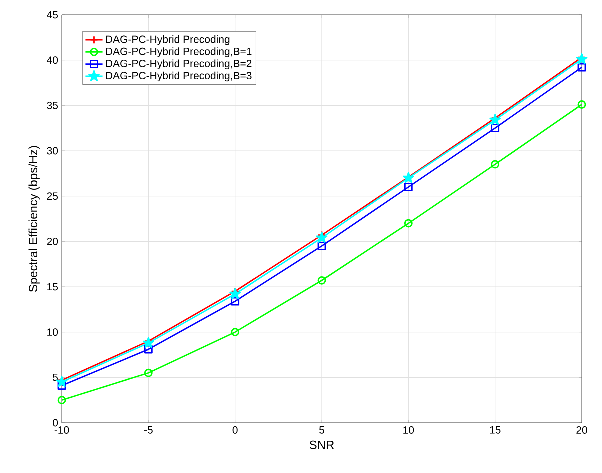  What do you see at coordinates (52, 151) in the screenshot?
I see `y-tick-label: 30` at bounding box center [52, 151].